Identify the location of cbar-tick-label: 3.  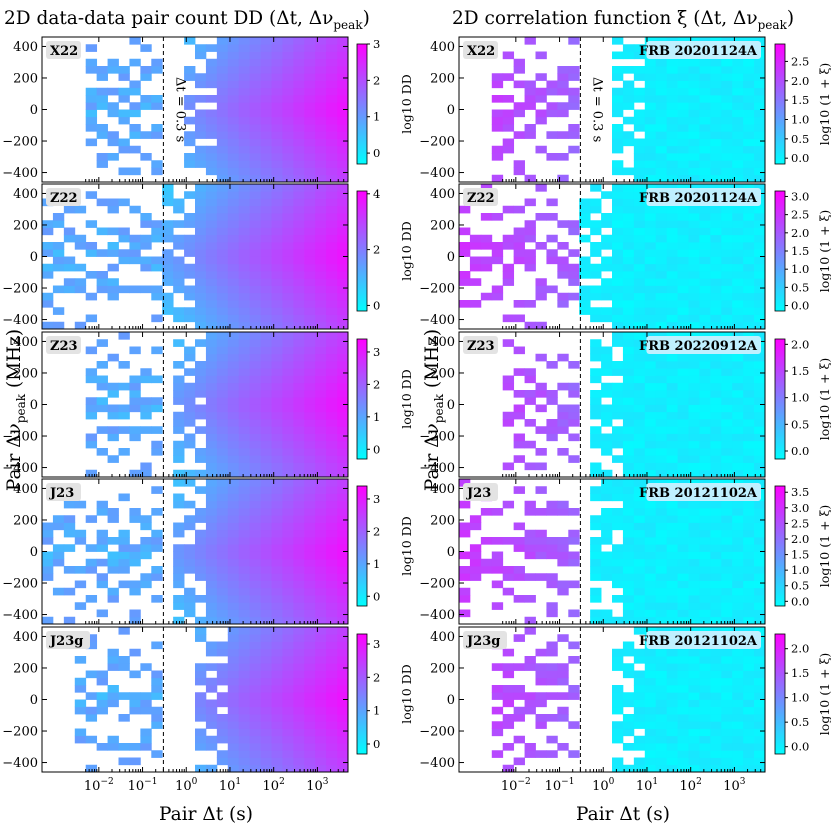
(376, 644).